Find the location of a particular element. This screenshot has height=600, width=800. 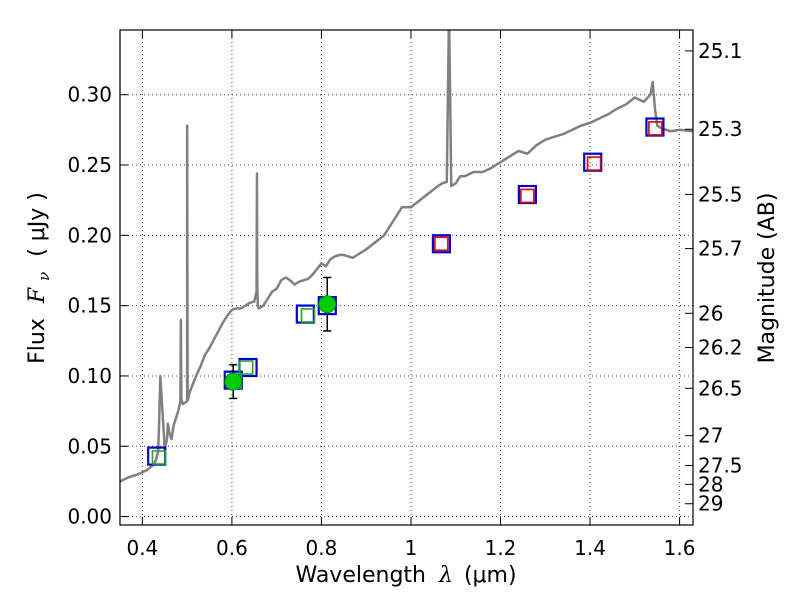

y2-tick-label: 25.7 is located at coordinates (720, 249).